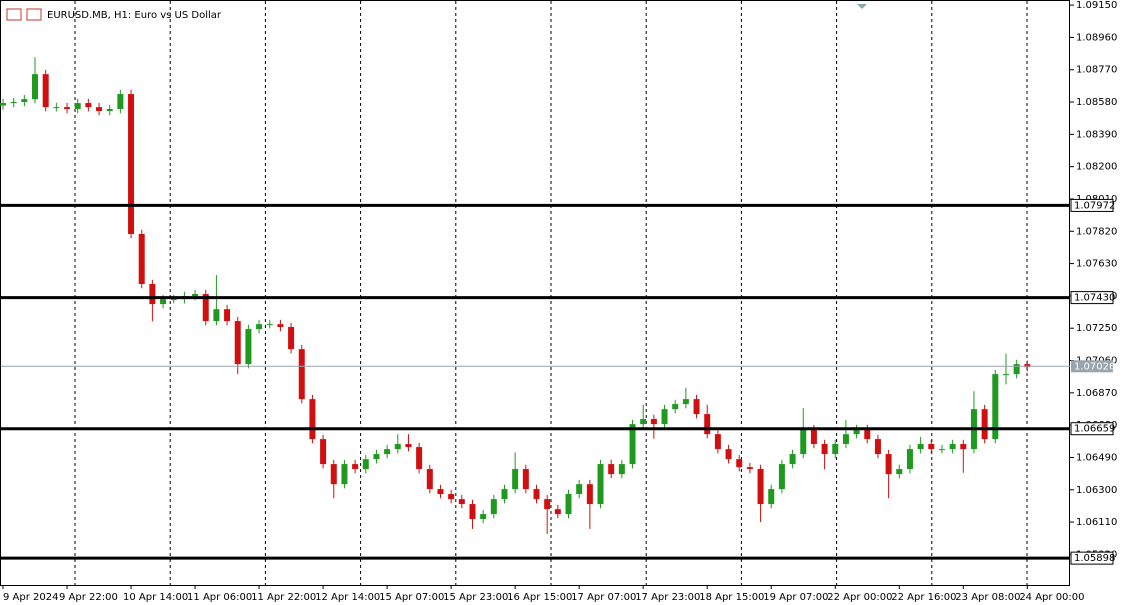  Describe the element at coordinates (667, 597) in the screenshot. I see `x-tick-label: 17 Apr 23:00` at that location.